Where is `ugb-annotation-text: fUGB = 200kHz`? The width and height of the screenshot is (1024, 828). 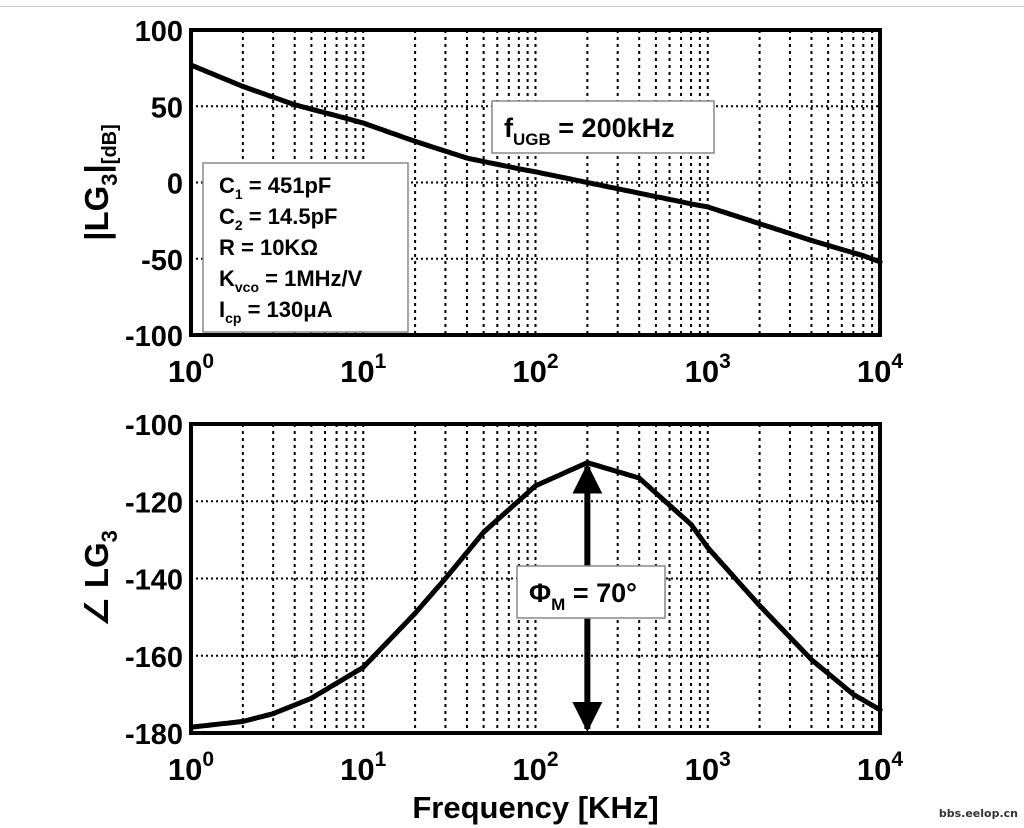 ugb-annotation-text: fUGB = 200kHz is located at coordinates (589, 131).